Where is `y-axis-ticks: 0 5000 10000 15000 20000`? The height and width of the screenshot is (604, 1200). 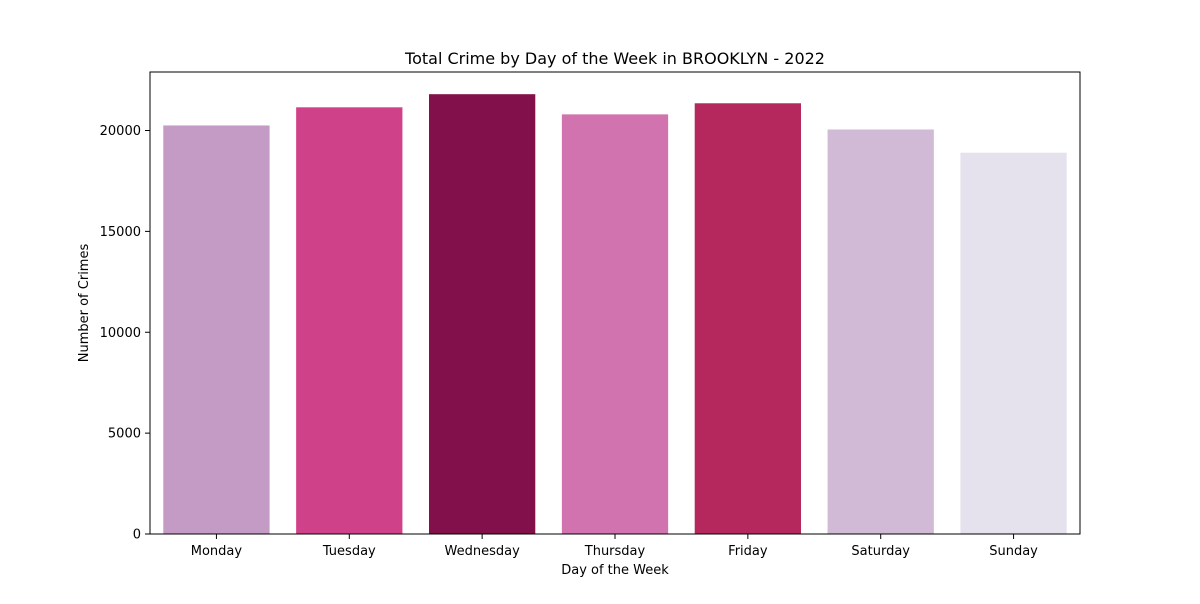
y-axis-ticks: 0 5000 10000 15000 20000 is located at coordinates (125, 333).